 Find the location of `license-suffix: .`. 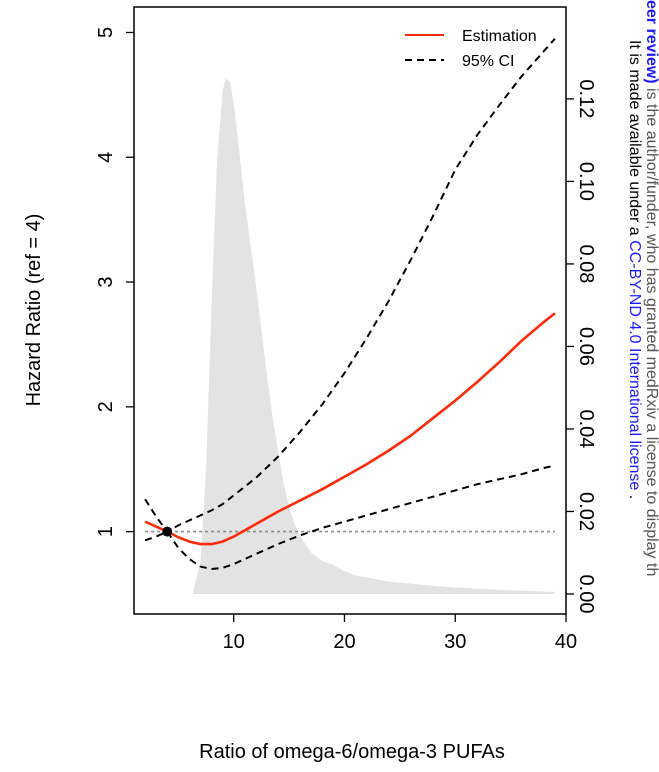

license-suffix: . is located at coordinates (634, 495).